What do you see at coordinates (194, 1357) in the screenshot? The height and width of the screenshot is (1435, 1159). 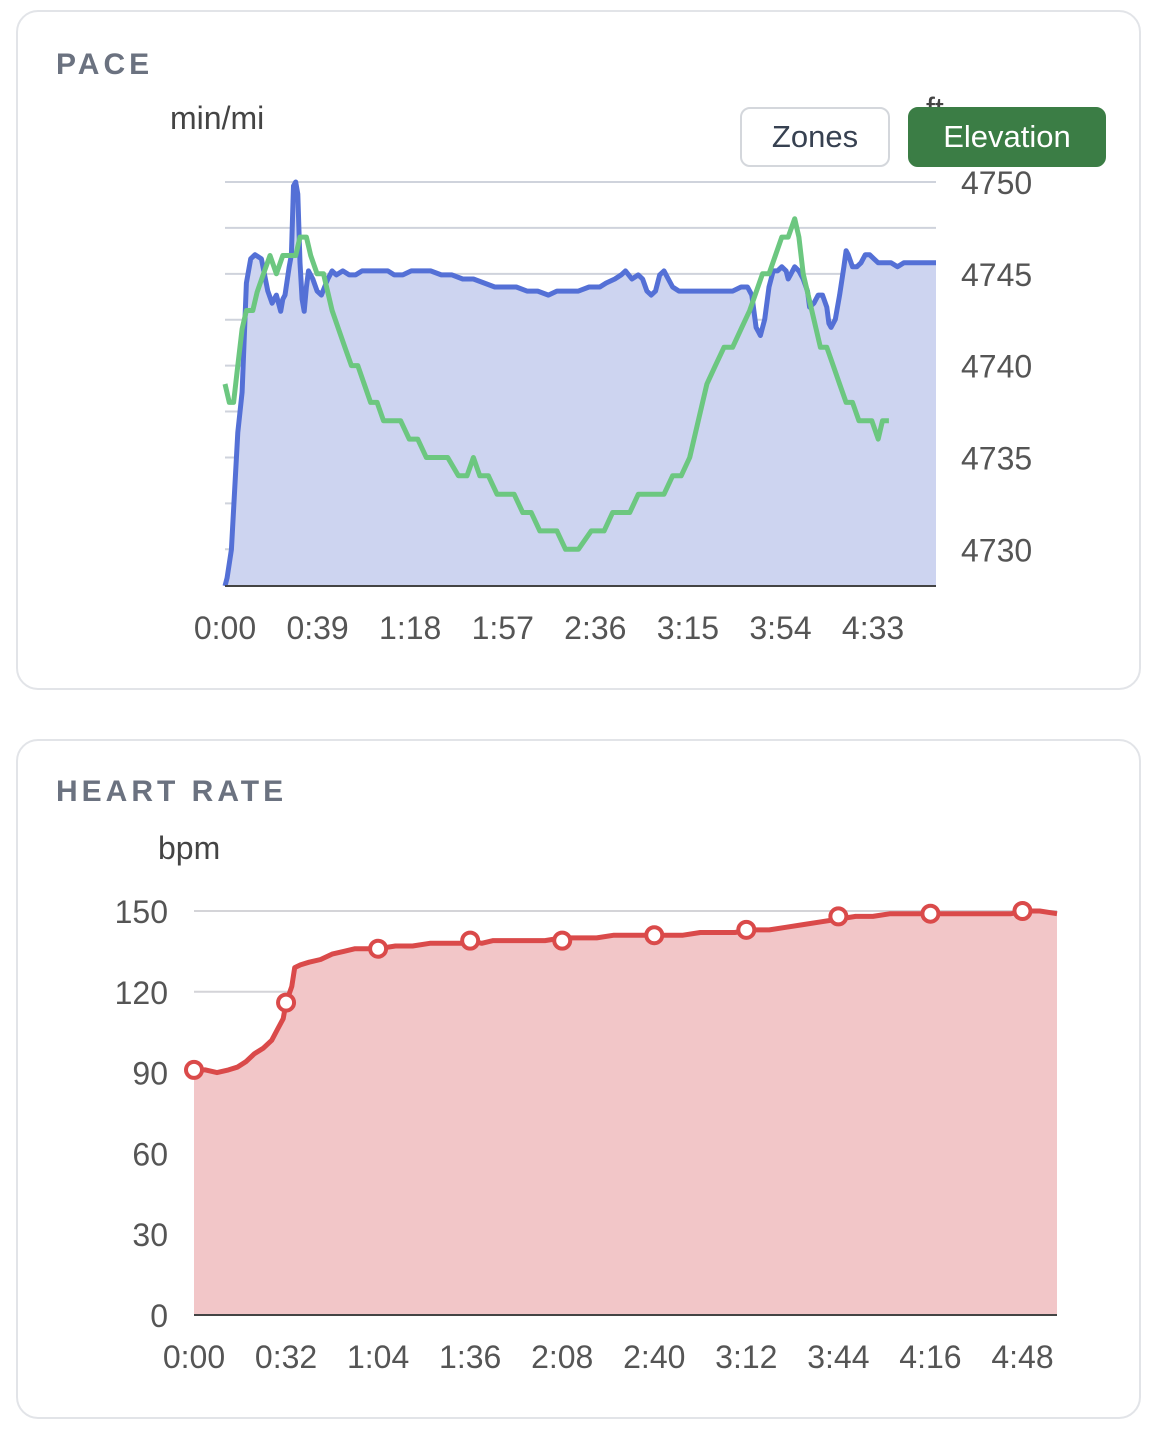 I see `heart-rate-x-tick-label: 0:00` at bounding box center [194, 1357].